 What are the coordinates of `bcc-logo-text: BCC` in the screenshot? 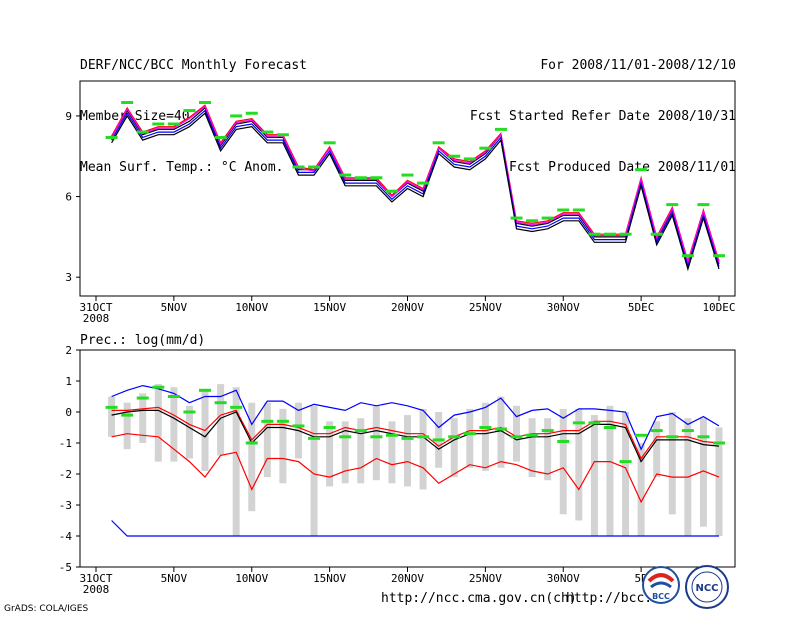 It's located at (661, 596).